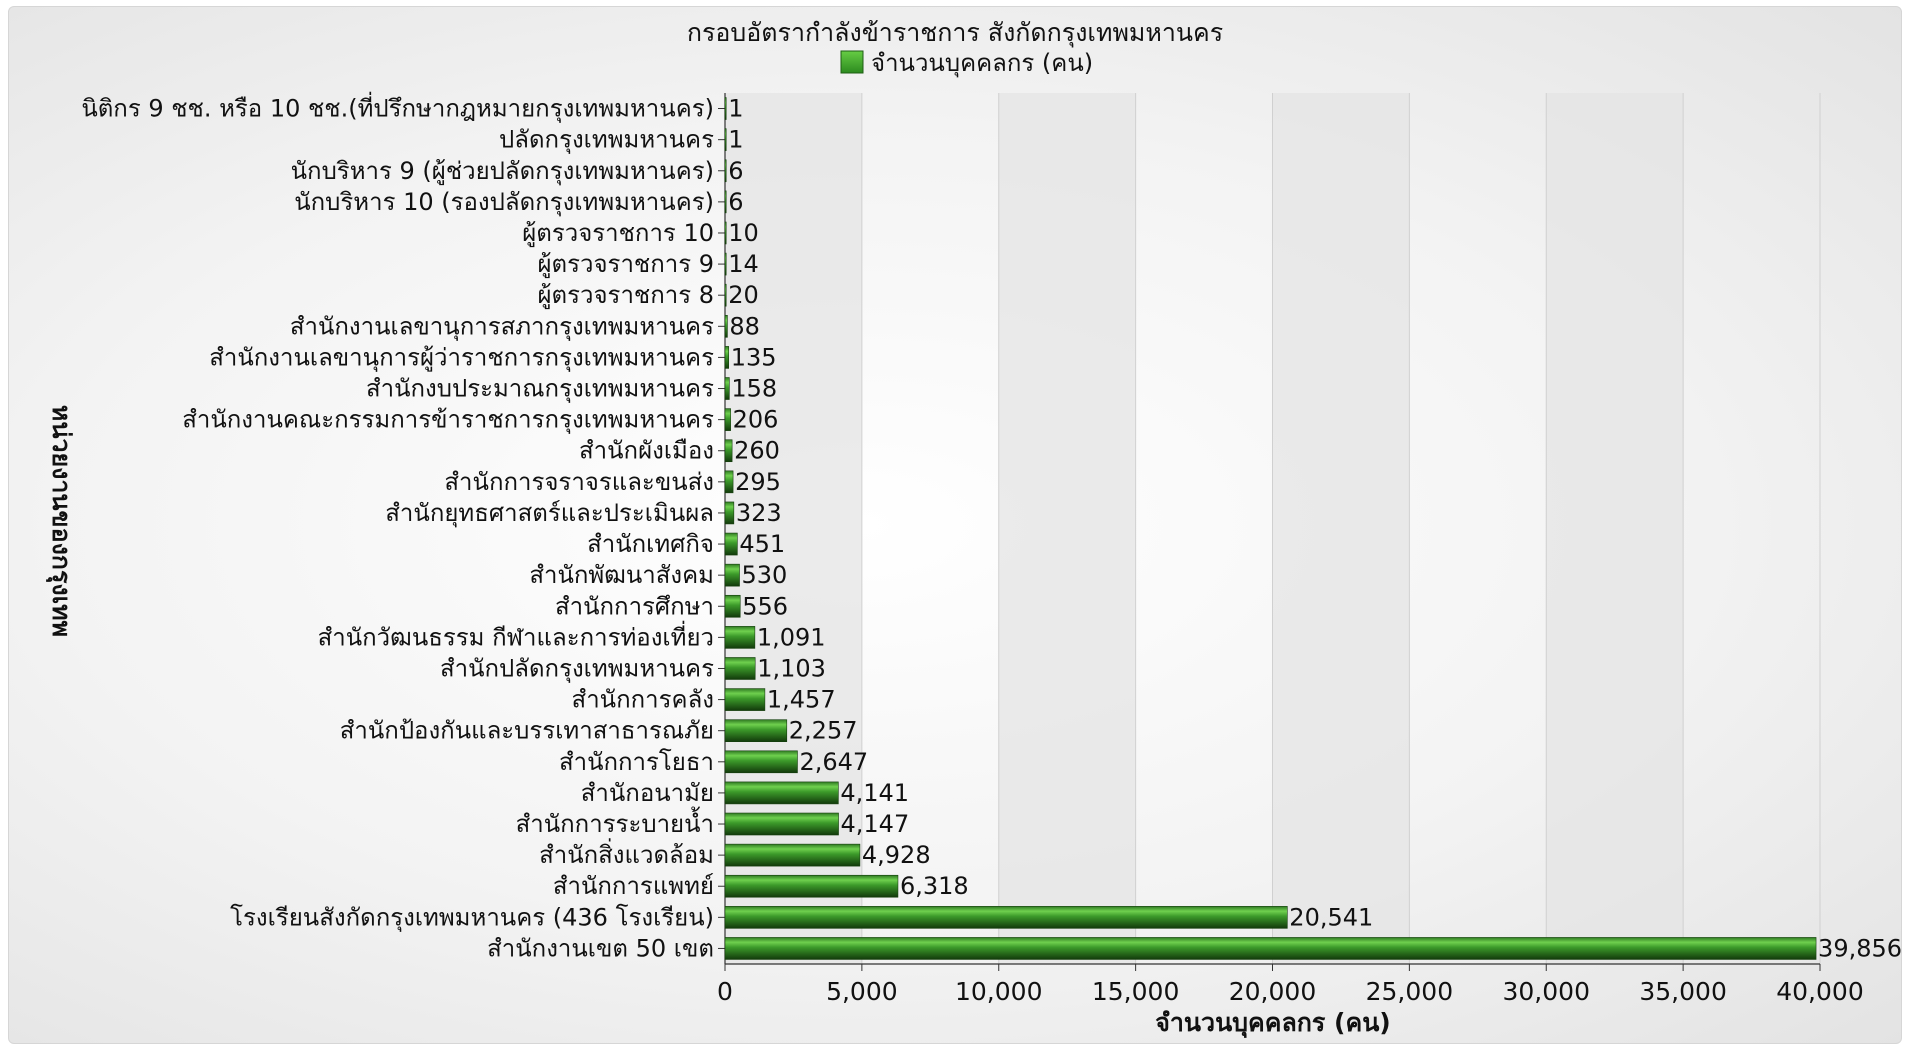  What do you see at coordinates (618, 233) in the screenshot?
I see `category-label: ผู้ตรวจราชการ 10` at bounding box center [618, 233].